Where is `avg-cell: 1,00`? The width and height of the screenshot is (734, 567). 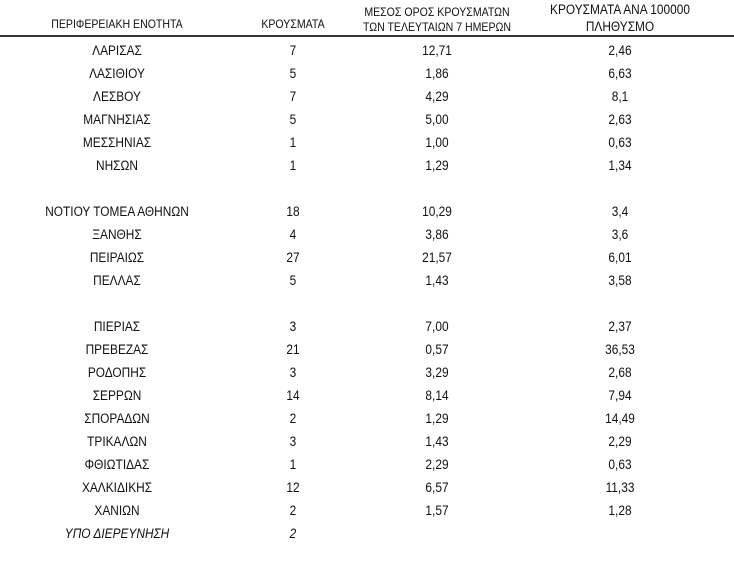
avg-cell: 1,00 is located at coordinates (437, 142).